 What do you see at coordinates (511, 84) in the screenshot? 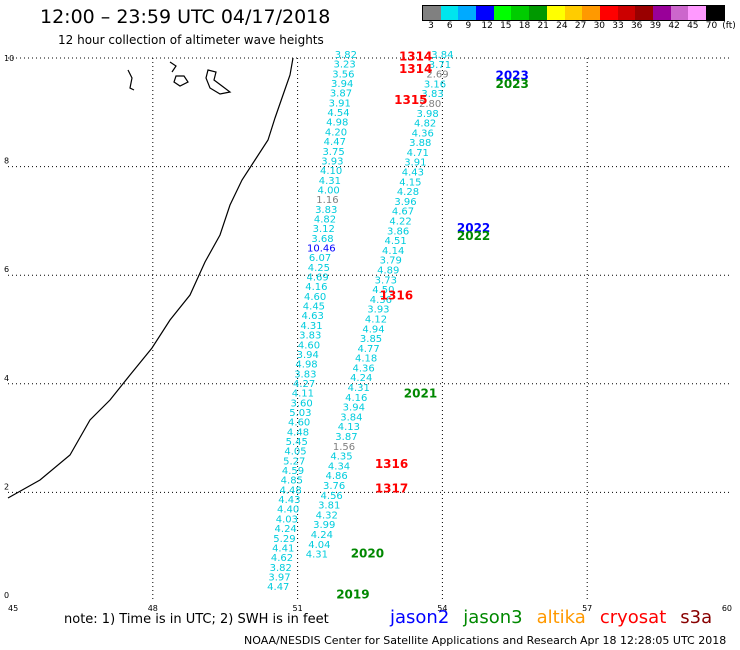
I see `orbit-pass-label: 2023` at bounding box center [511, 84].